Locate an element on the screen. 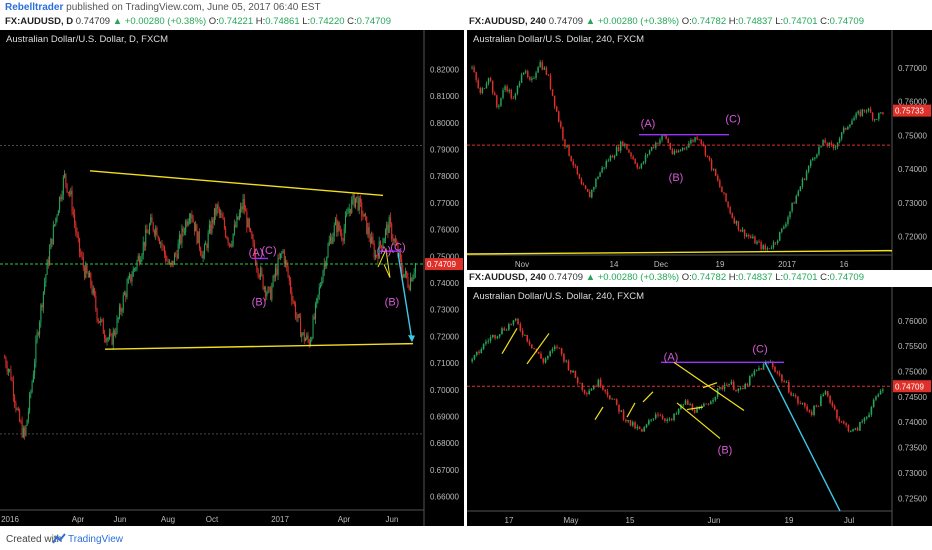 The height and width of the screenshot is (550, 932). wave-label-b: (B) is located at coordinates (259, 303).